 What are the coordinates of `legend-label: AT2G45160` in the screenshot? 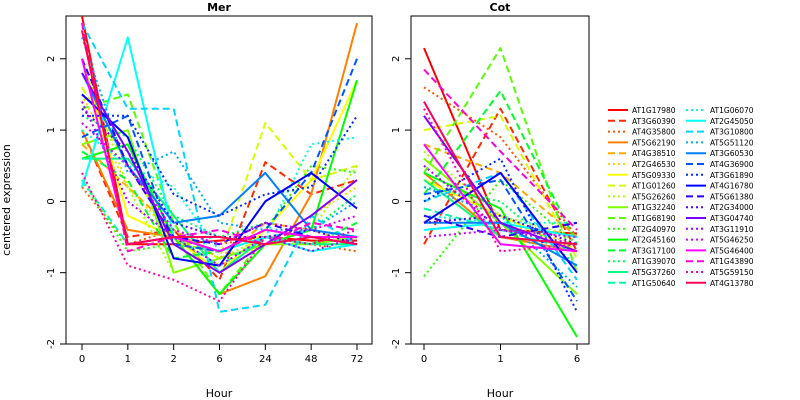 It's located at (654, 240).